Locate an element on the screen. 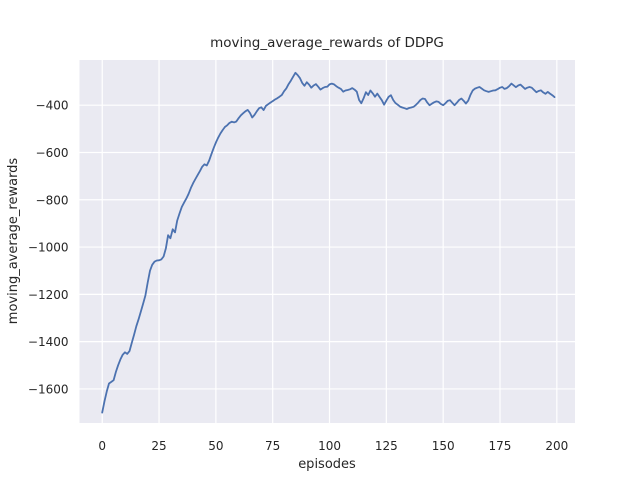 The image size is (640, 480). x-tick-label: 125 is located at coordinates (386, 446).